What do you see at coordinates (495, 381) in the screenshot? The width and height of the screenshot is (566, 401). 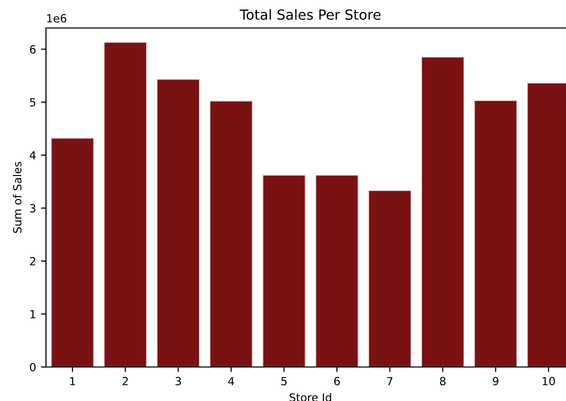 I see `x-tick-label: 9` at bounding box center [495, 381].